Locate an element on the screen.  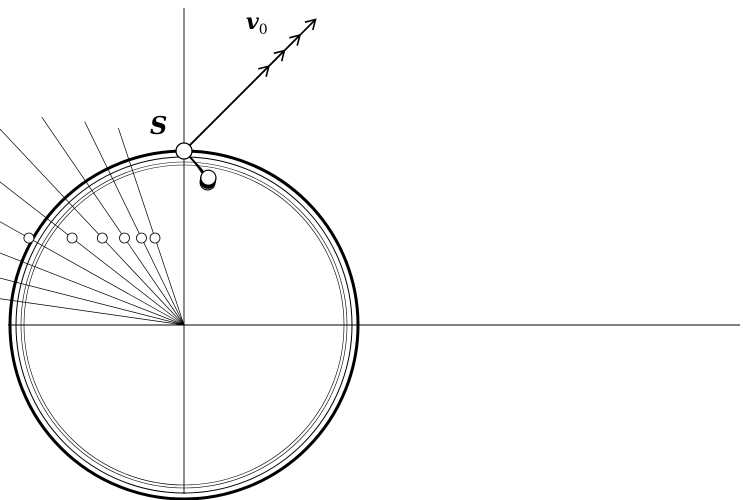
velocity-symbol: v is located at coordinates (252, 22).